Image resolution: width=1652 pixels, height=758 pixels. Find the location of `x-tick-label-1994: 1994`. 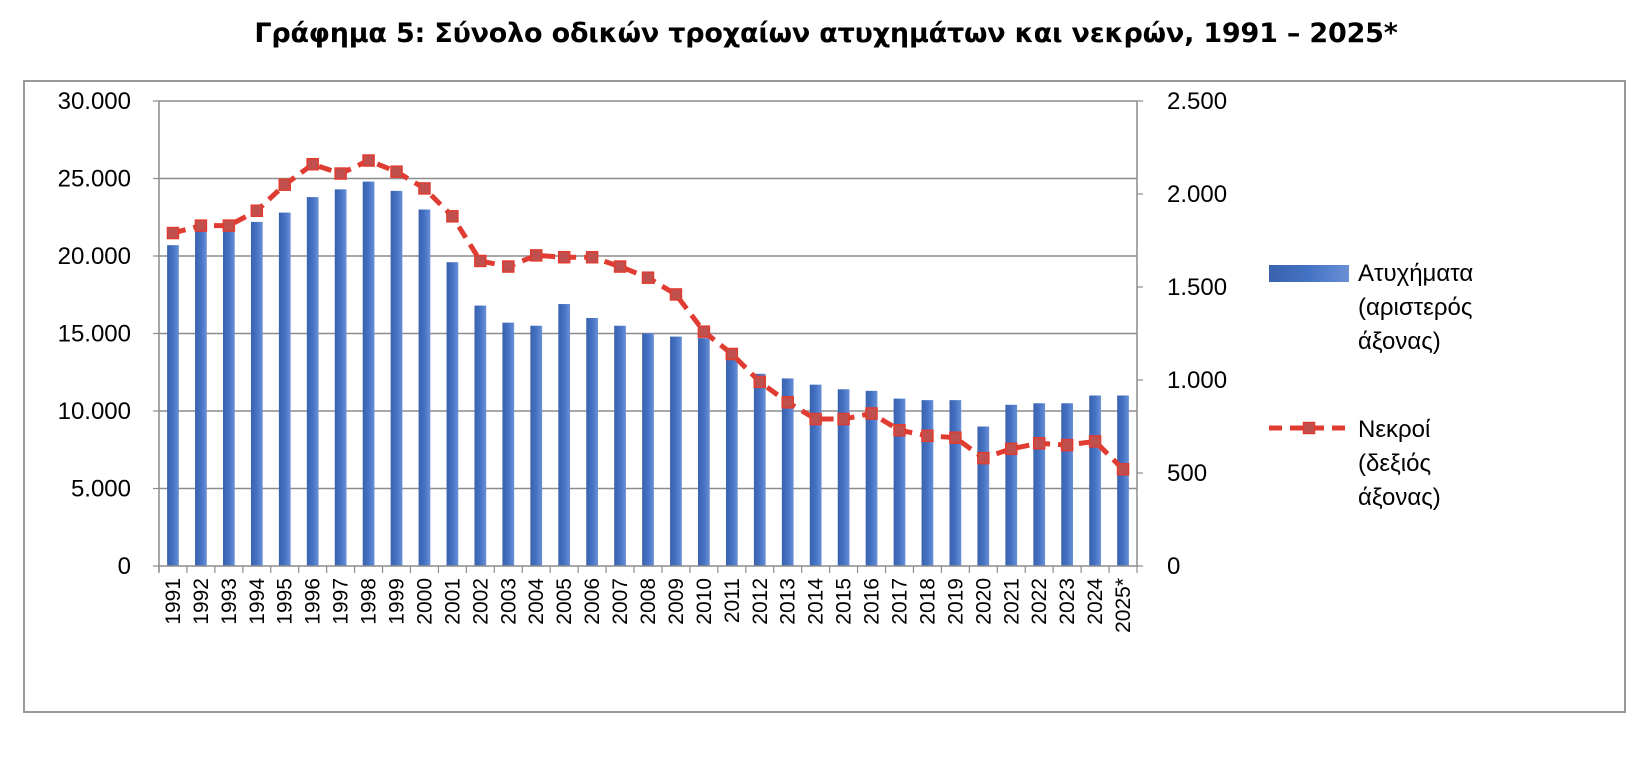

x-tick-label-1994: 1994 is located at coordinates (257, 601).